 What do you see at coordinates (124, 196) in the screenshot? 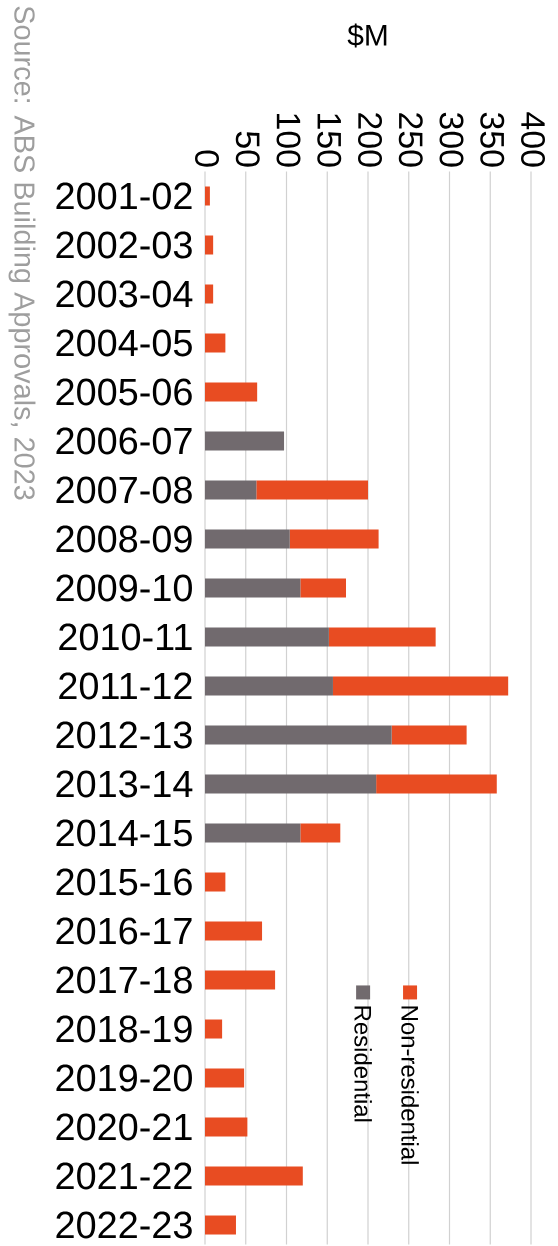
I see `y-tick-label: 2001-02` at bounding box center [124, 196].